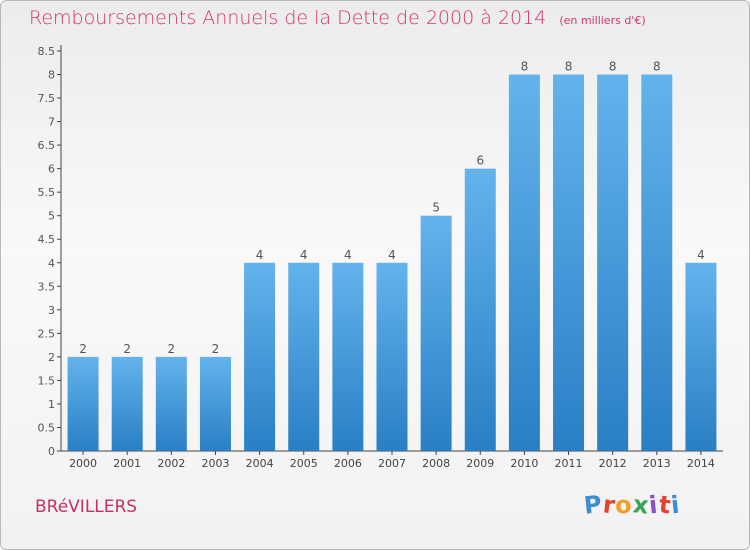 Image resolution: width=750 pixels, height=550 pixels. Describe the element at coordinates (51, 263) in the screenshot. I see `y-tick-label: 4` at that location.